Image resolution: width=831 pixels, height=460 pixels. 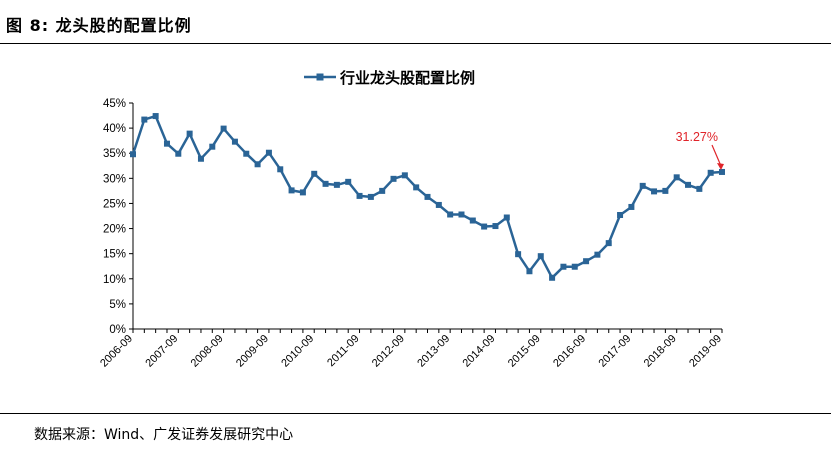 I want to click on x-tick-label: 2016-09, so click(x=569, y=351).